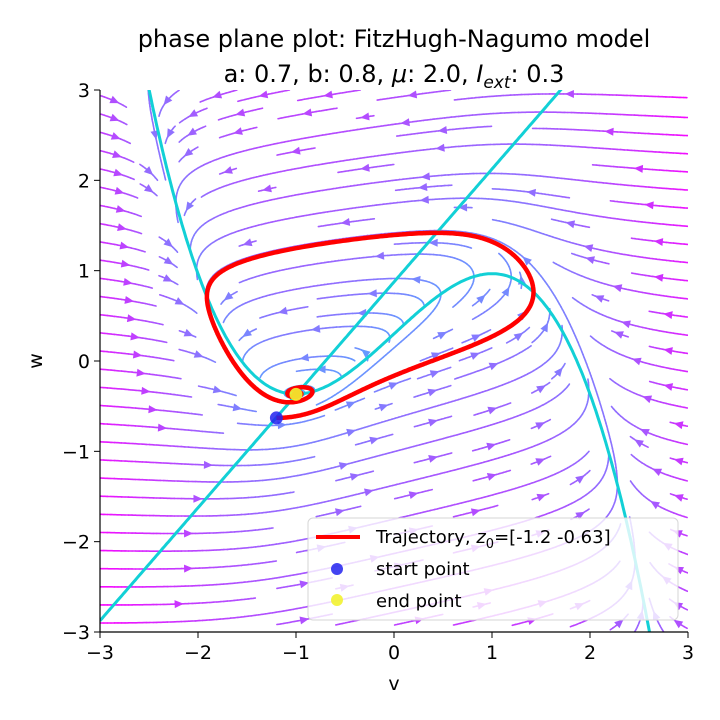  What do you see at coordinates (370, 325) in the screenshot?
I see `trajectory-line` at bounding box center [370, 325].